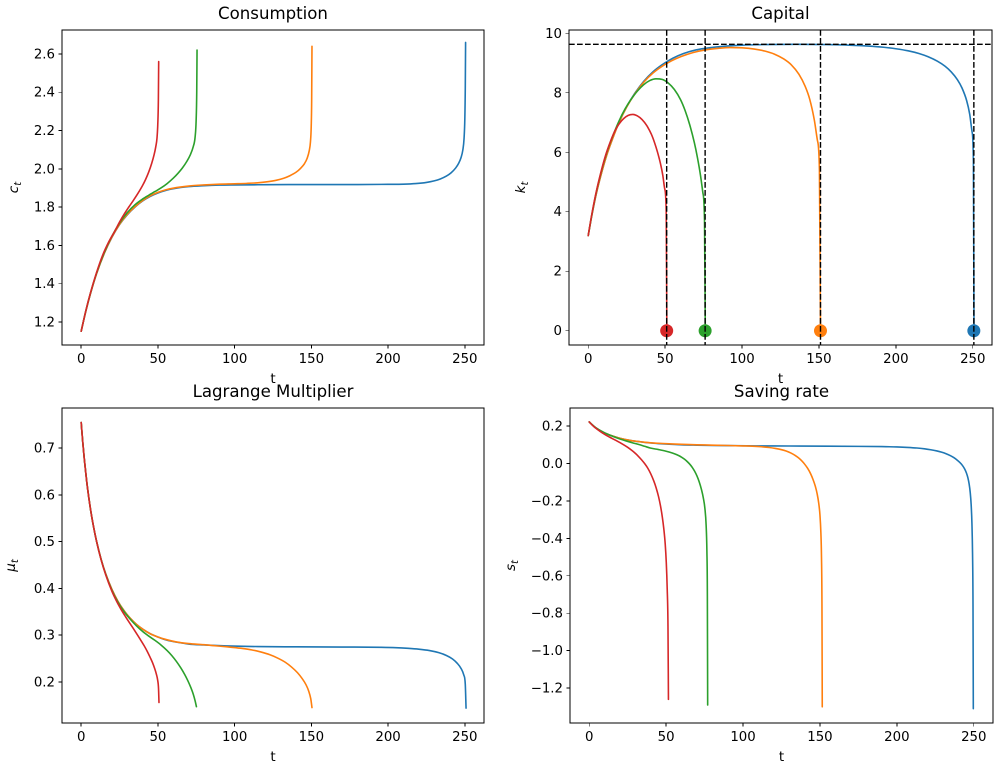  I want to click on y-tick-label: −0.6, so click(547, 576).